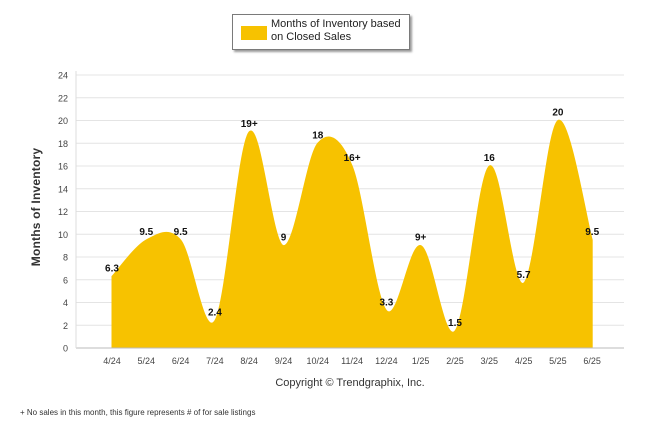  I want to click on y-tick-label: 24, so click(63, 76).